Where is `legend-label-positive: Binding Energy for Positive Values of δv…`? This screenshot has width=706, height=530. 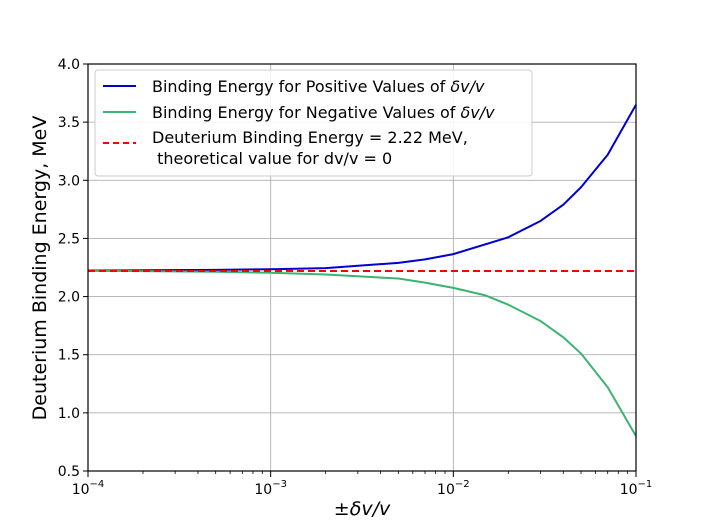 legend-label-positive: Binding Energy for Positive Values of δv… is located at coordinates (318, 86).